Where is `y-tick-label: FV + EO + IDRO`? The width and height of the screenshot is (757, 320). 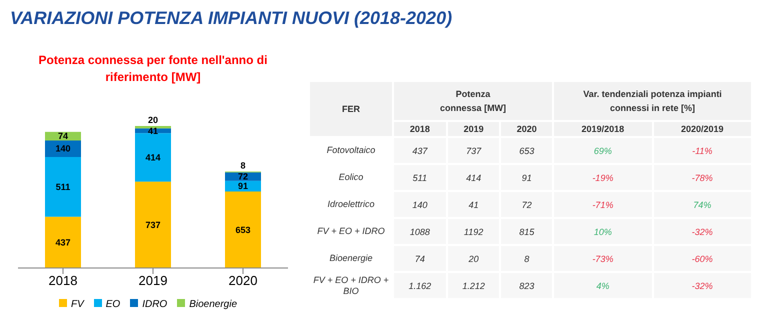 y-tick-label: FV + EO + IDRO is located at coordinates (351, 231).